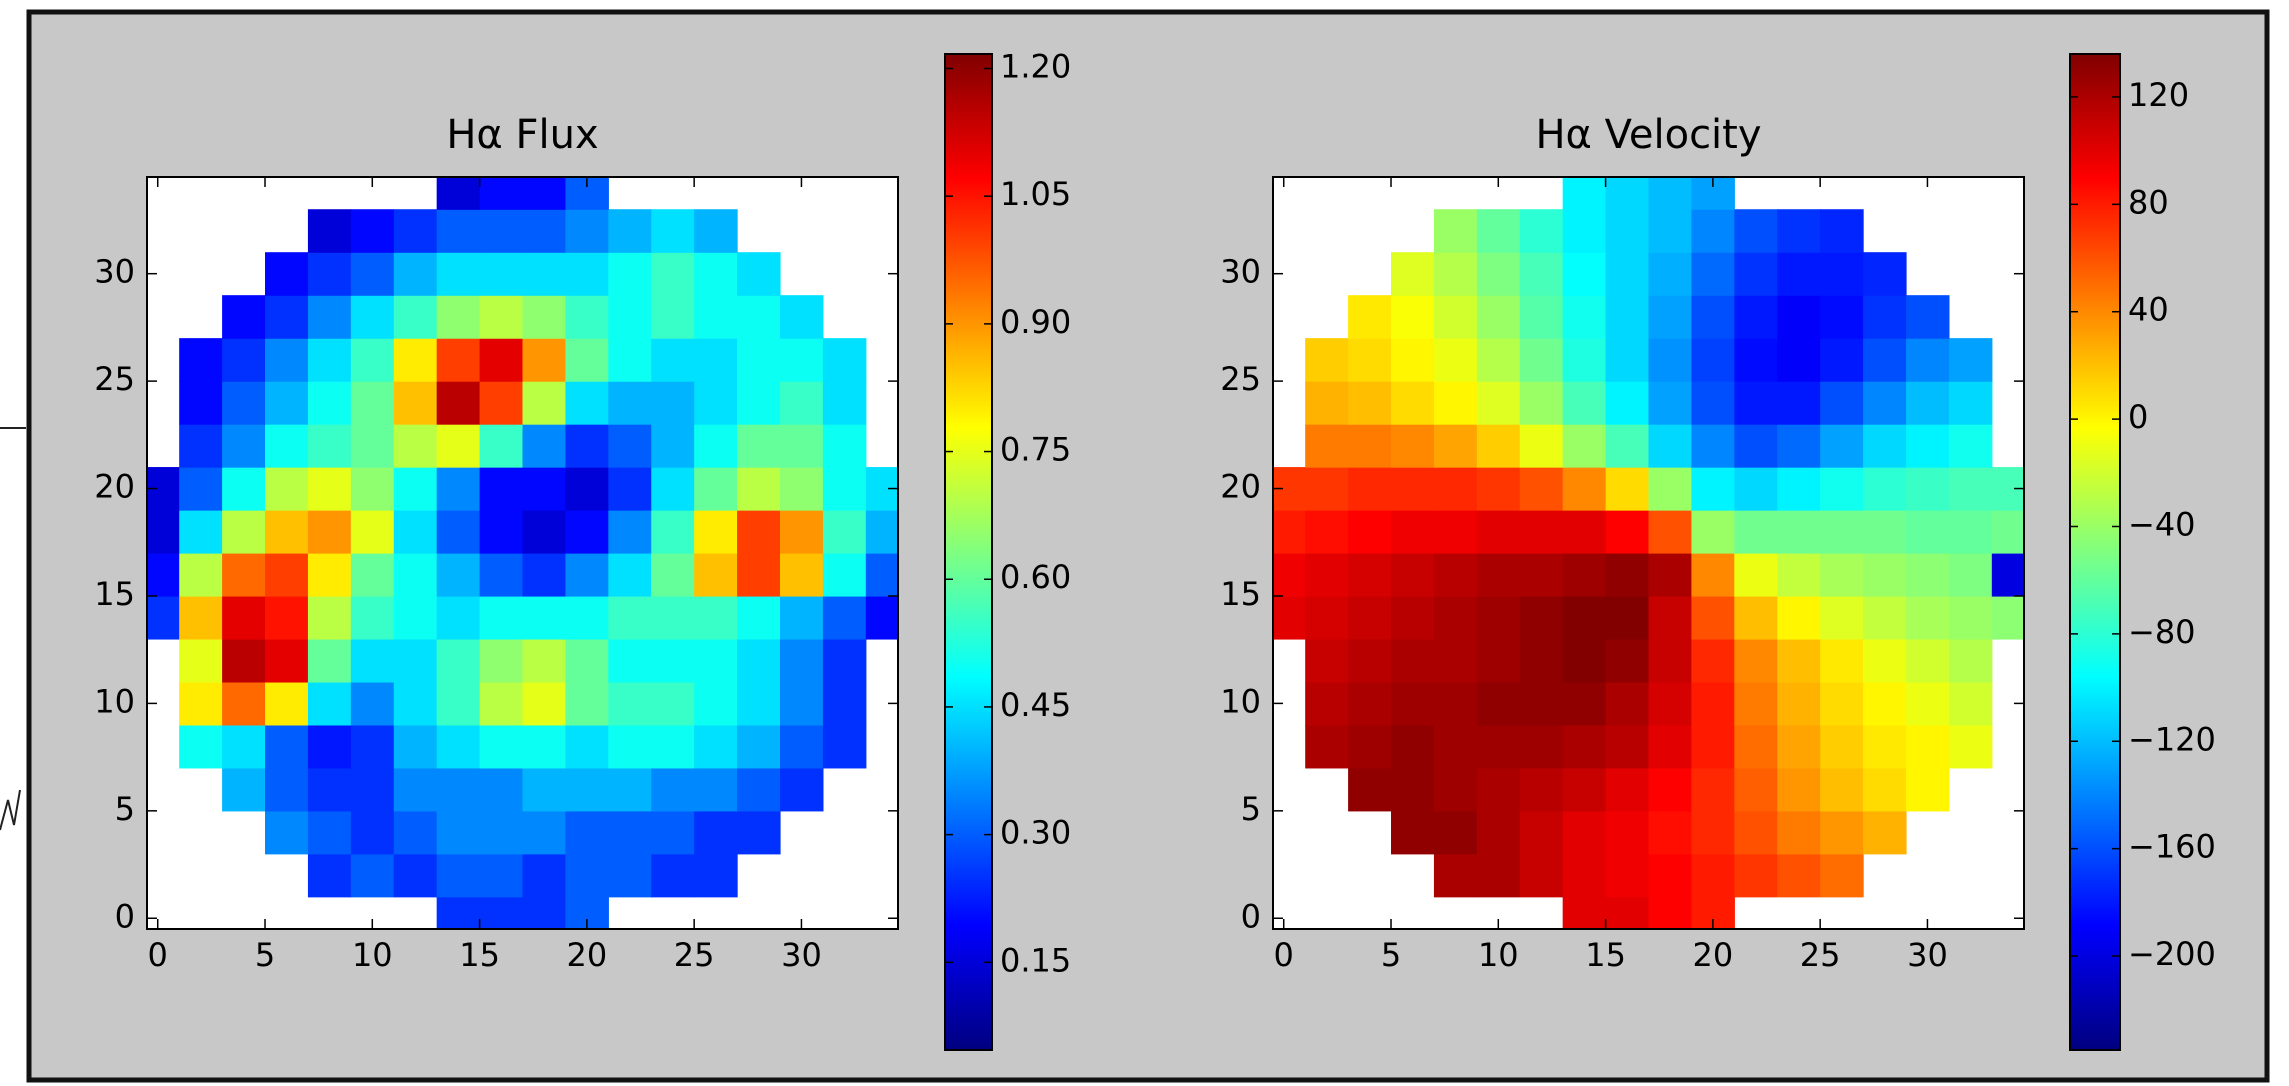 The height and width of the screenshot is (1086, 2289). Describe the element at coordinates (114, 701) in the screenshot. I see `y-tick-label: 10` at that location.